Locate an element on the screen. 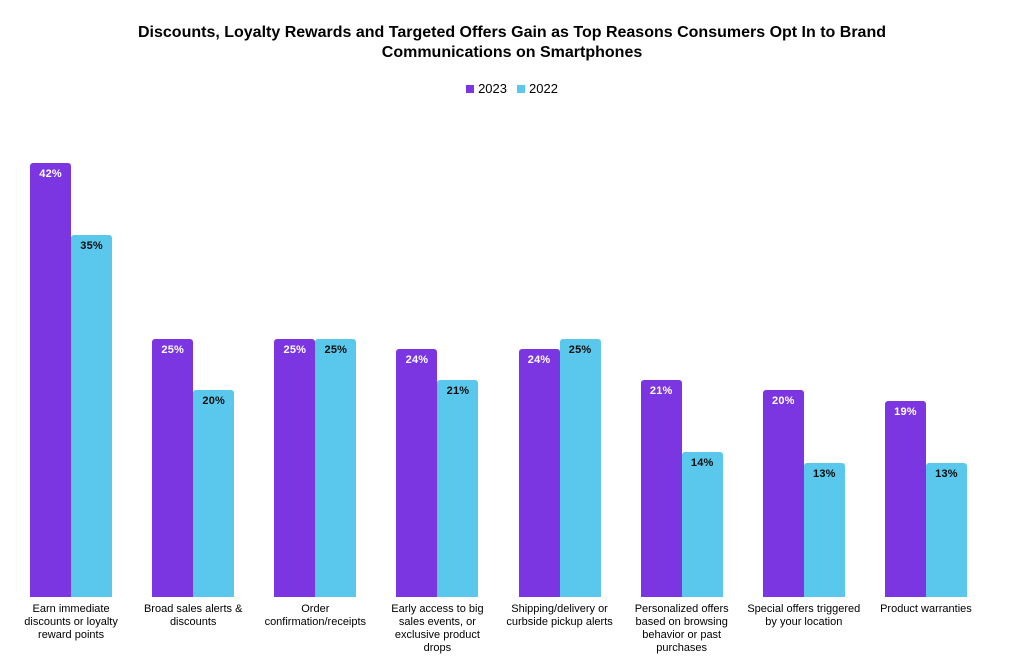  legend-label-2023: 2023 is located at coordinates (492, 88).